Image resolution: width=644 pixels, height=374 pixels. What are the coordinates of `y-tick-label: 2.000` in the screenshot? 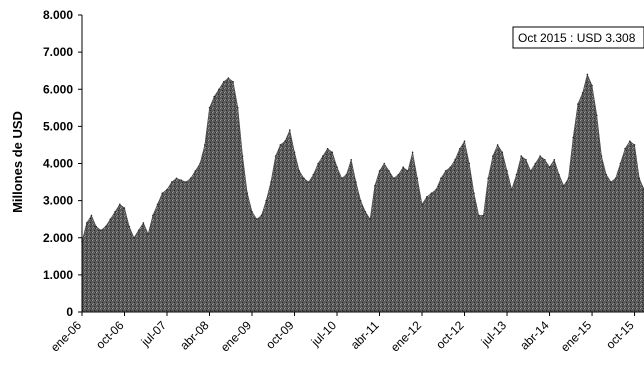 It's located at (58, 238).